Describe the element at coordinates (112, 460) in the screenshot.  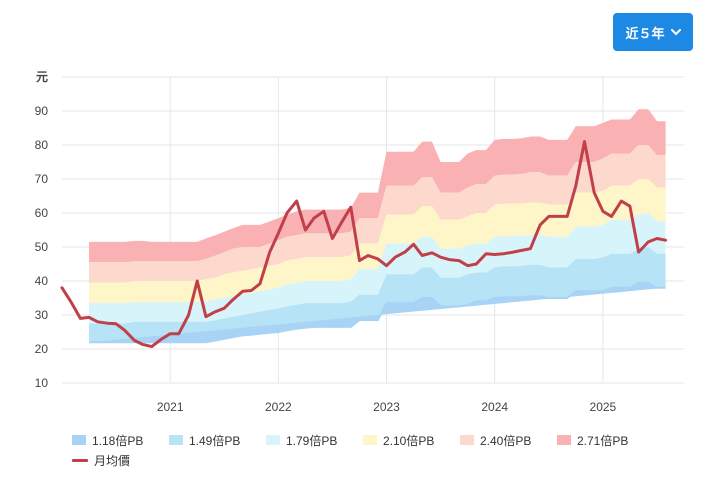
I see `legend-label-price: 月均價` at that location.